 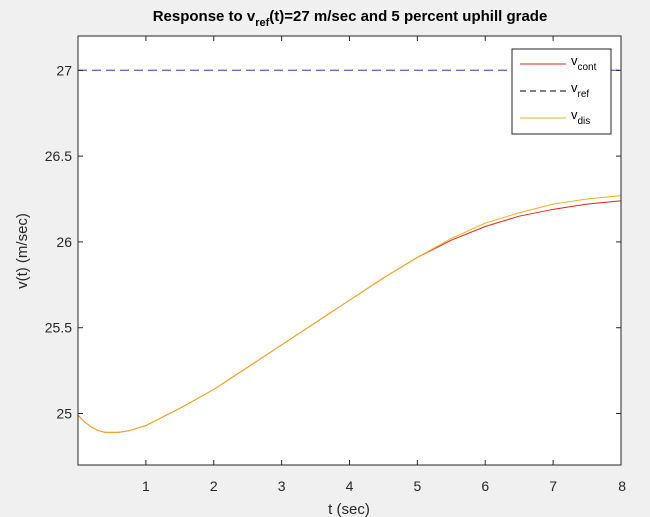 I want to click on legend-label-v-dis: vdis, so click(x=580, y=117).